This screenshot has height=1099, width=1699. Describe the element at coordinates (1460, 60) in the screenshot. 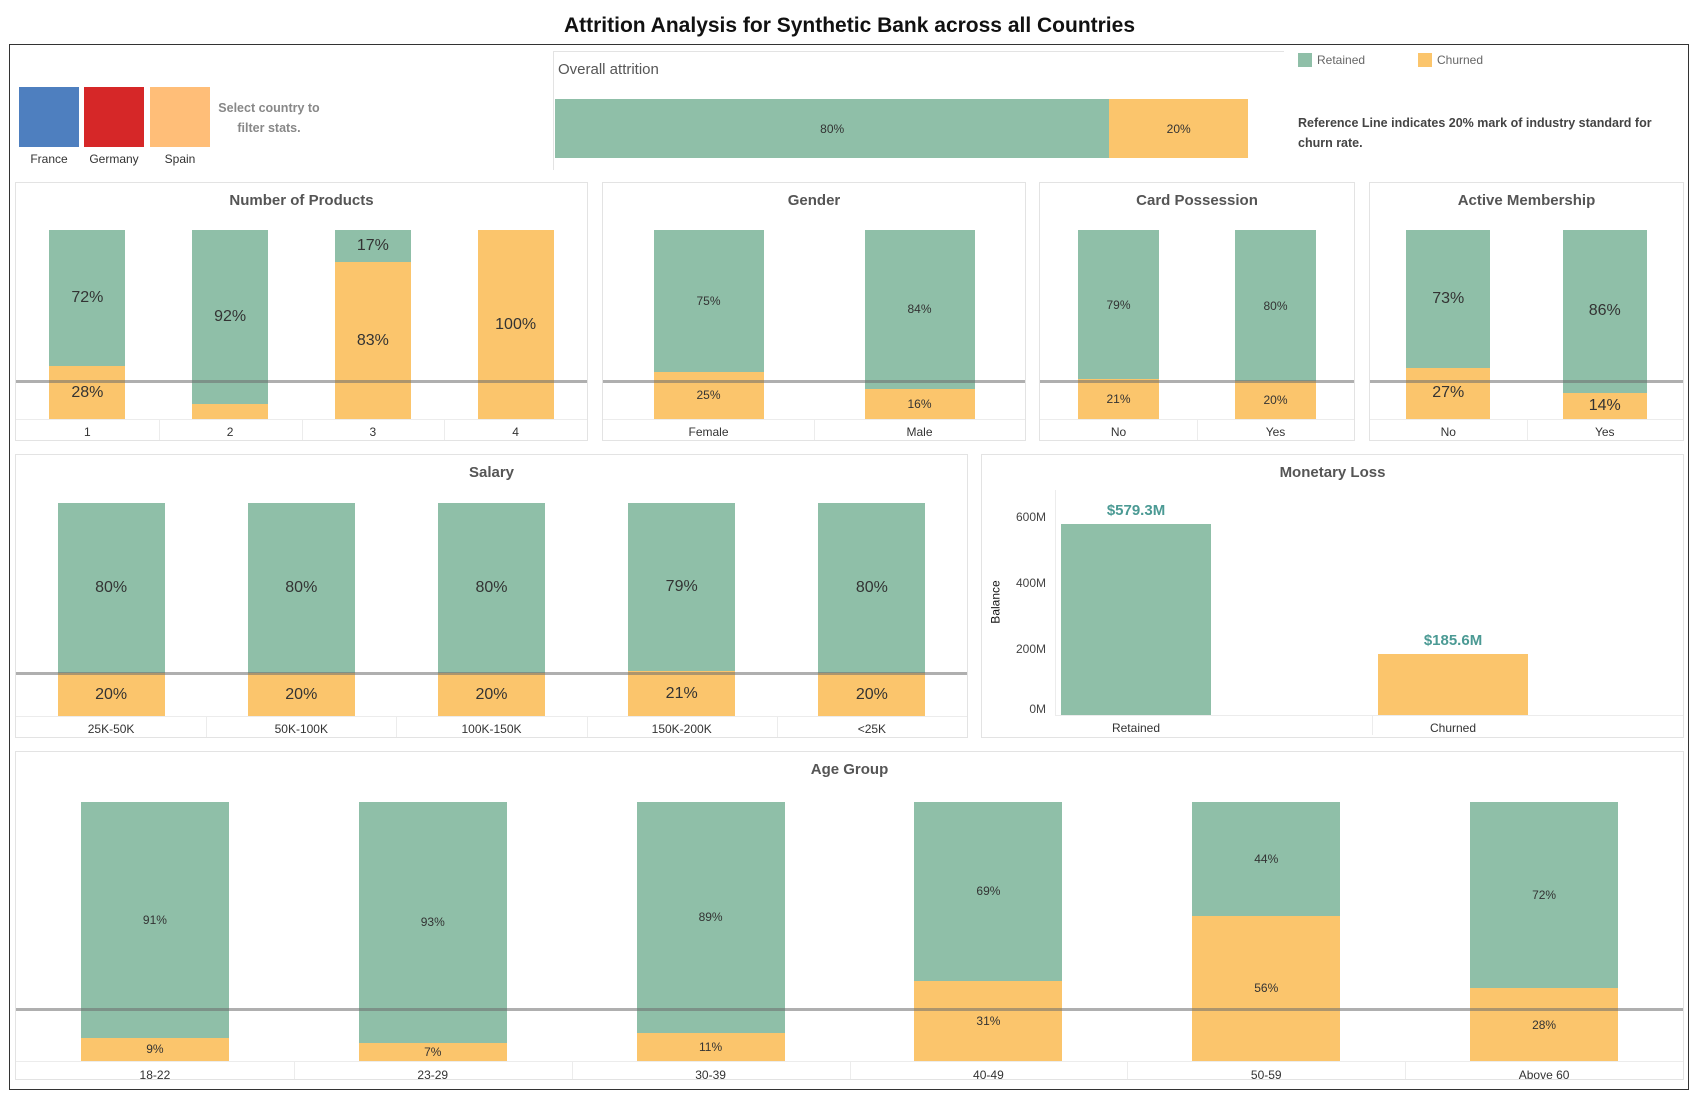

I see `legend-churned-label: Churned` at that location.